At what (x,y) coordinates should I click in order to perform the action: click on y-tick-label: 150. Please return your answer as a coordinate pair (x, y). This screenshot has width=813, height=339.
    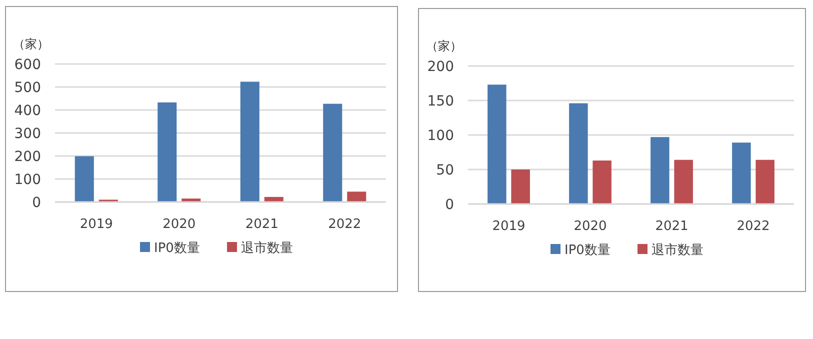
    Looking at the image, I should click on (440, 102).